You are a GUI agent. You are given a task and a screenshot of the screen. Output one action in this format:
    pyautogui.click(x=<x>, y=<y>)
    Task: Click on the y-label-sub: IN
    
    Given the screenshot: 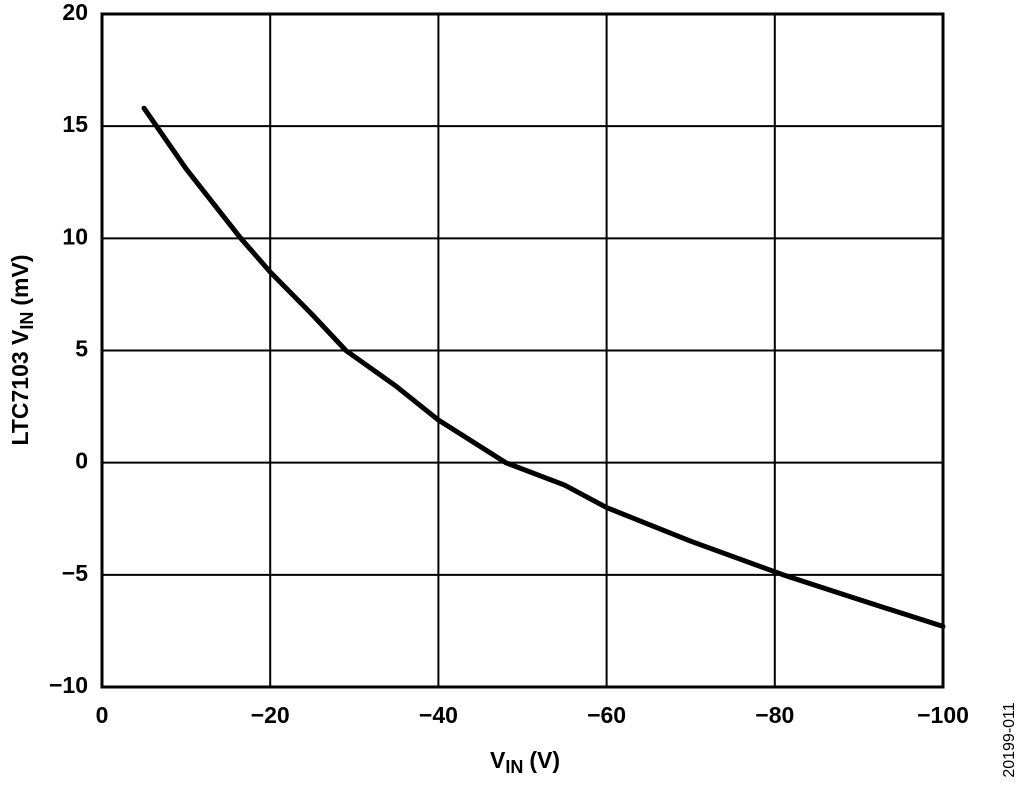 What is the action you would take?
    pyautogui.click(x=27, y=321)
    